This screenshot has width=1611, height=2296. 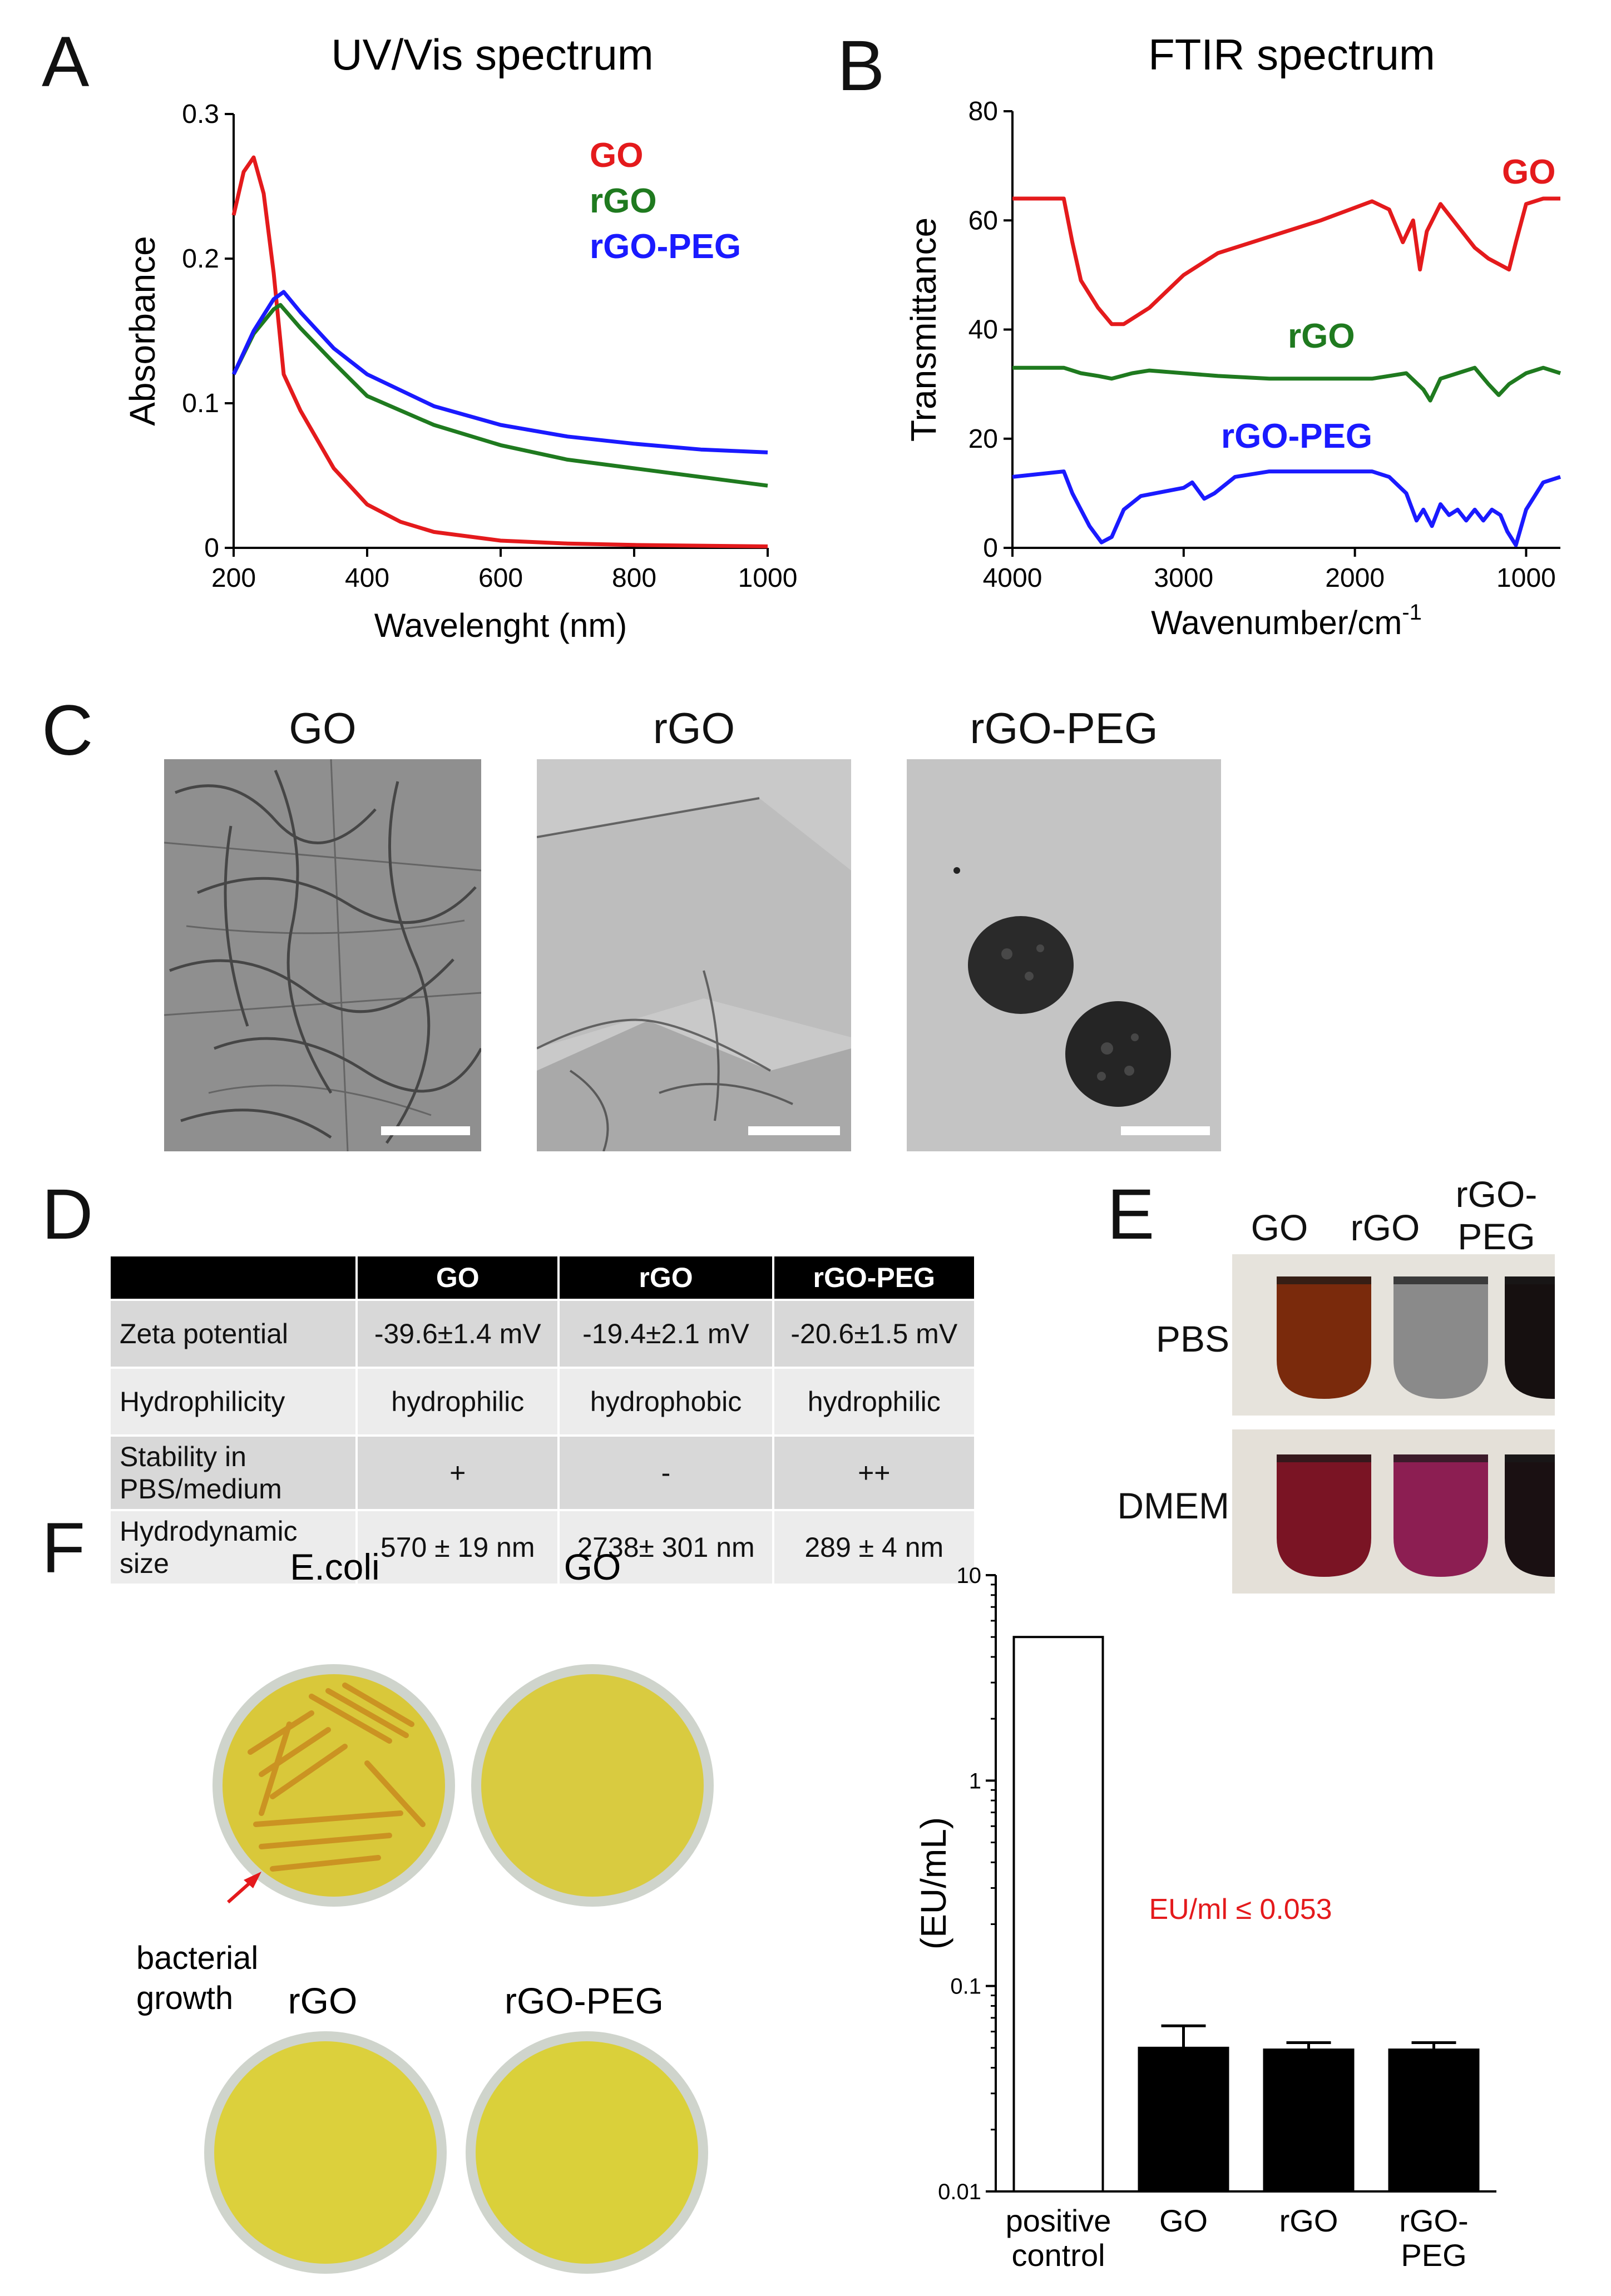 I want to click on tem-image-rgo-peg, so click(x=1064, y=955).